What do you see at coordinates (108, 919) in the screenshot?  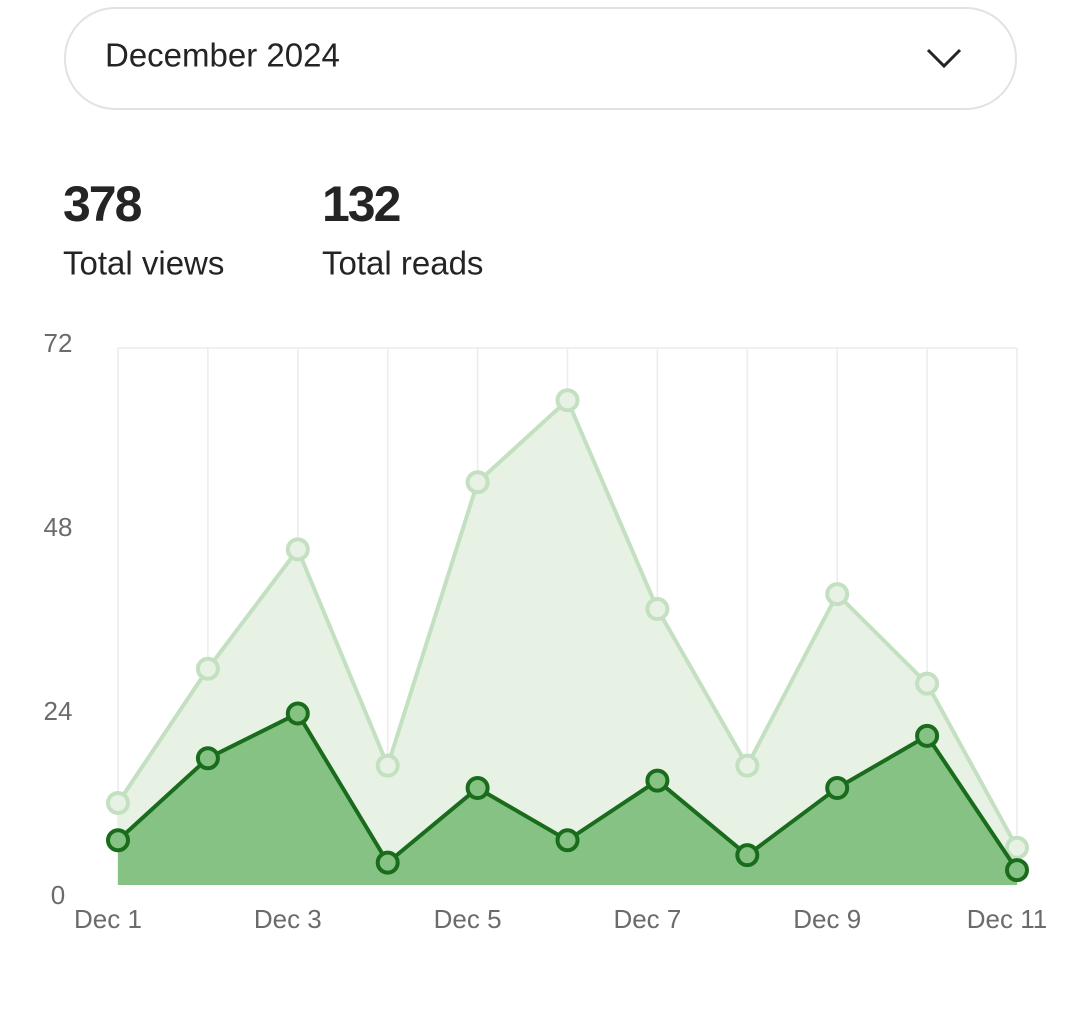 I see `x-tick-label: Dec 1` at bounding box center [108, 919].